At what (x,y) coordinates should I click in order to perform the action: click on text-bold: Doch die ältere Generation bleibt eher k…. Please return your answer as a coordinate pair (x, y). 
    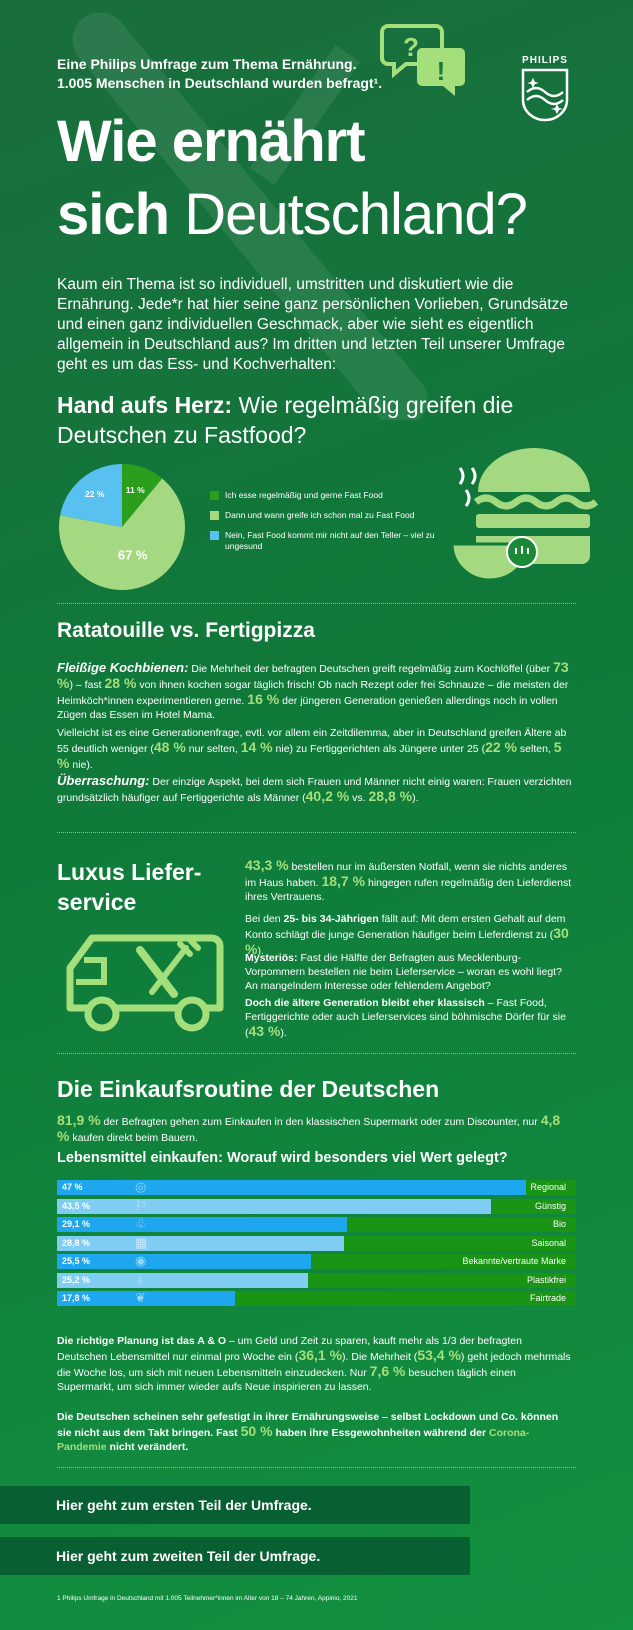
    Looking at the image, I should click on (365, 1003).